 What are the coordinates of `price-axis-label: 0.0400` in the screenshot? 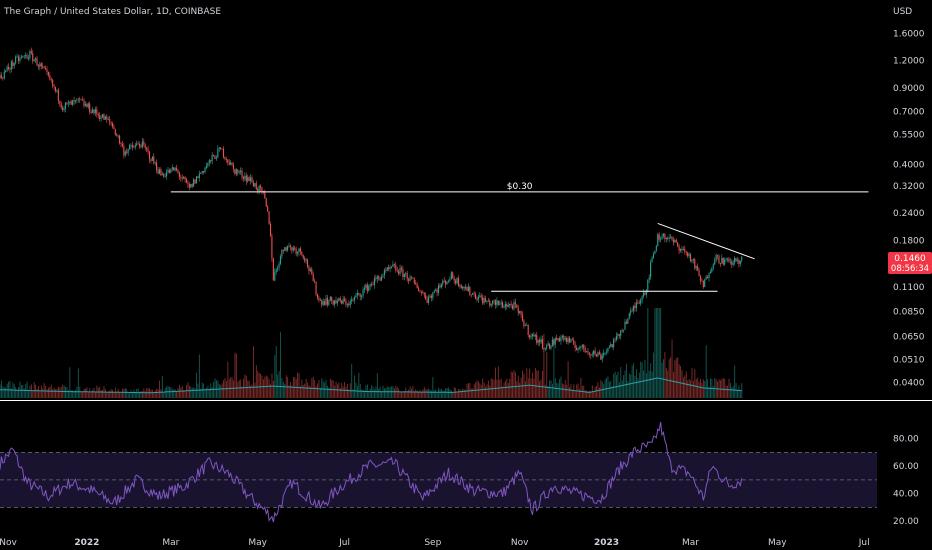 It's located at (909, 384).